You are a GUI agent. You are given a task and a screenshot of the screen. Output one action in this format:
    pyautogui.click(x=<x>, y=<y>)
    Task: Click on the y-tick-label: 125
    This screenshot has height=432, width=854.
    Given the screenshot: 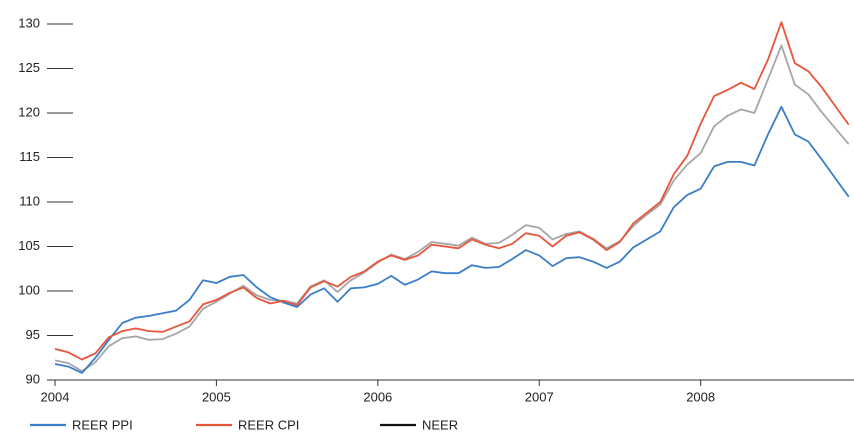 What is the action you would take?
    pyautogui.click(x=29, y=67)
    